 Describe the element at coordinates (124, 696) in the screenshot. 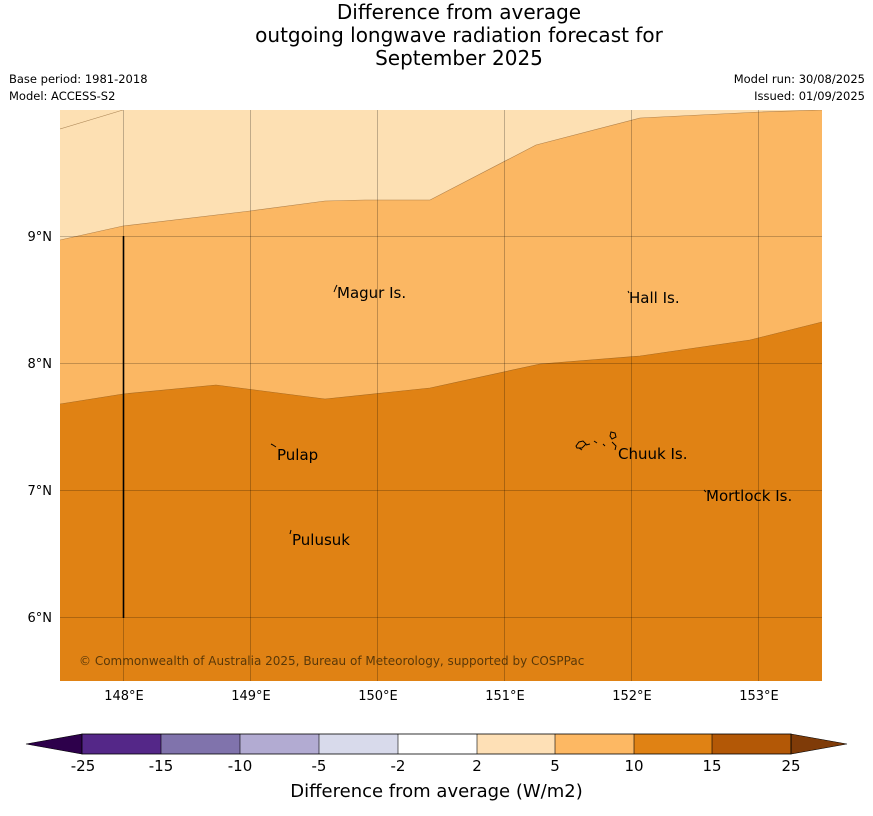

I see `lon-label-148e: 148°E` at that location.